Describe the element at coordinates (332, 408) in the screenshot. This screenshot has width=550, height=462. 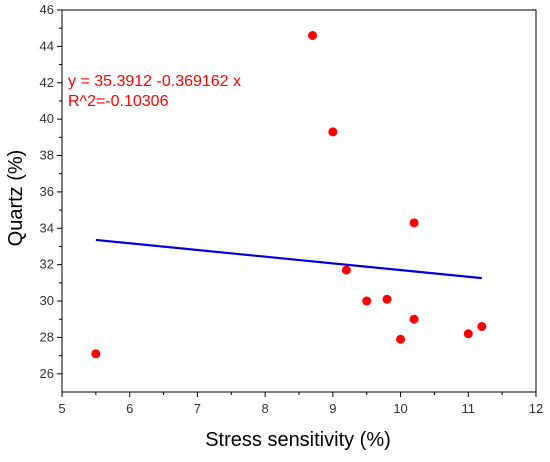
I see `x-tick-label: 9` at that location.